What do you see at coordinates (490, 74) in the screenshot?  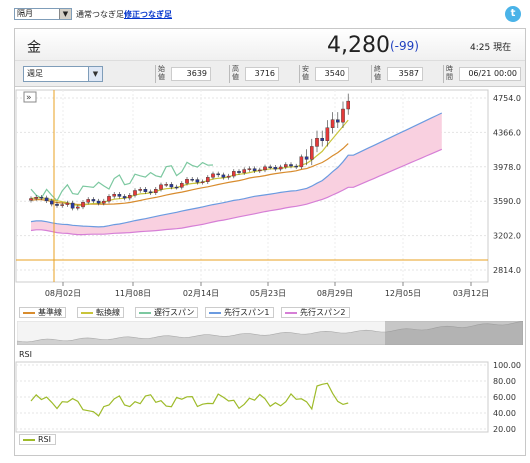 I see `ohlc-value: 06/21 00:00` at bounding box center [490, 74].